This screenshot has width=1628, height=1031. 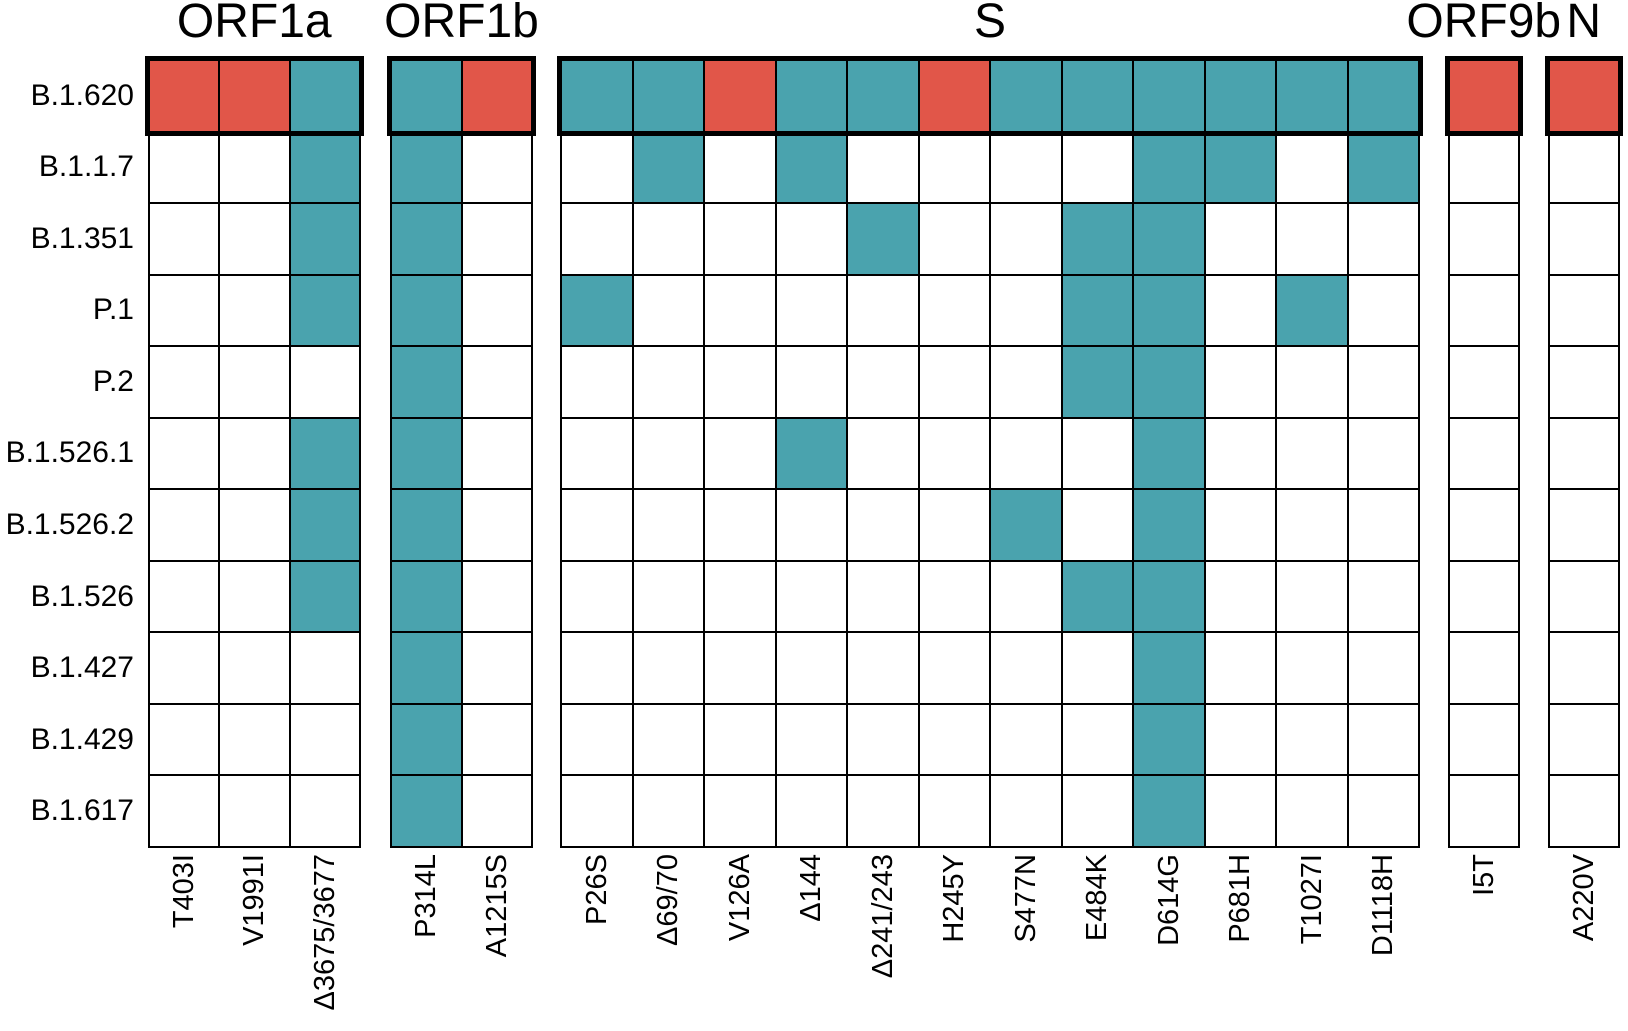 What do you see at coordinates (82, 596) in the screenshot?
I see `row-label-B.1.526: B.1.526` at bounding box center [82, 596].